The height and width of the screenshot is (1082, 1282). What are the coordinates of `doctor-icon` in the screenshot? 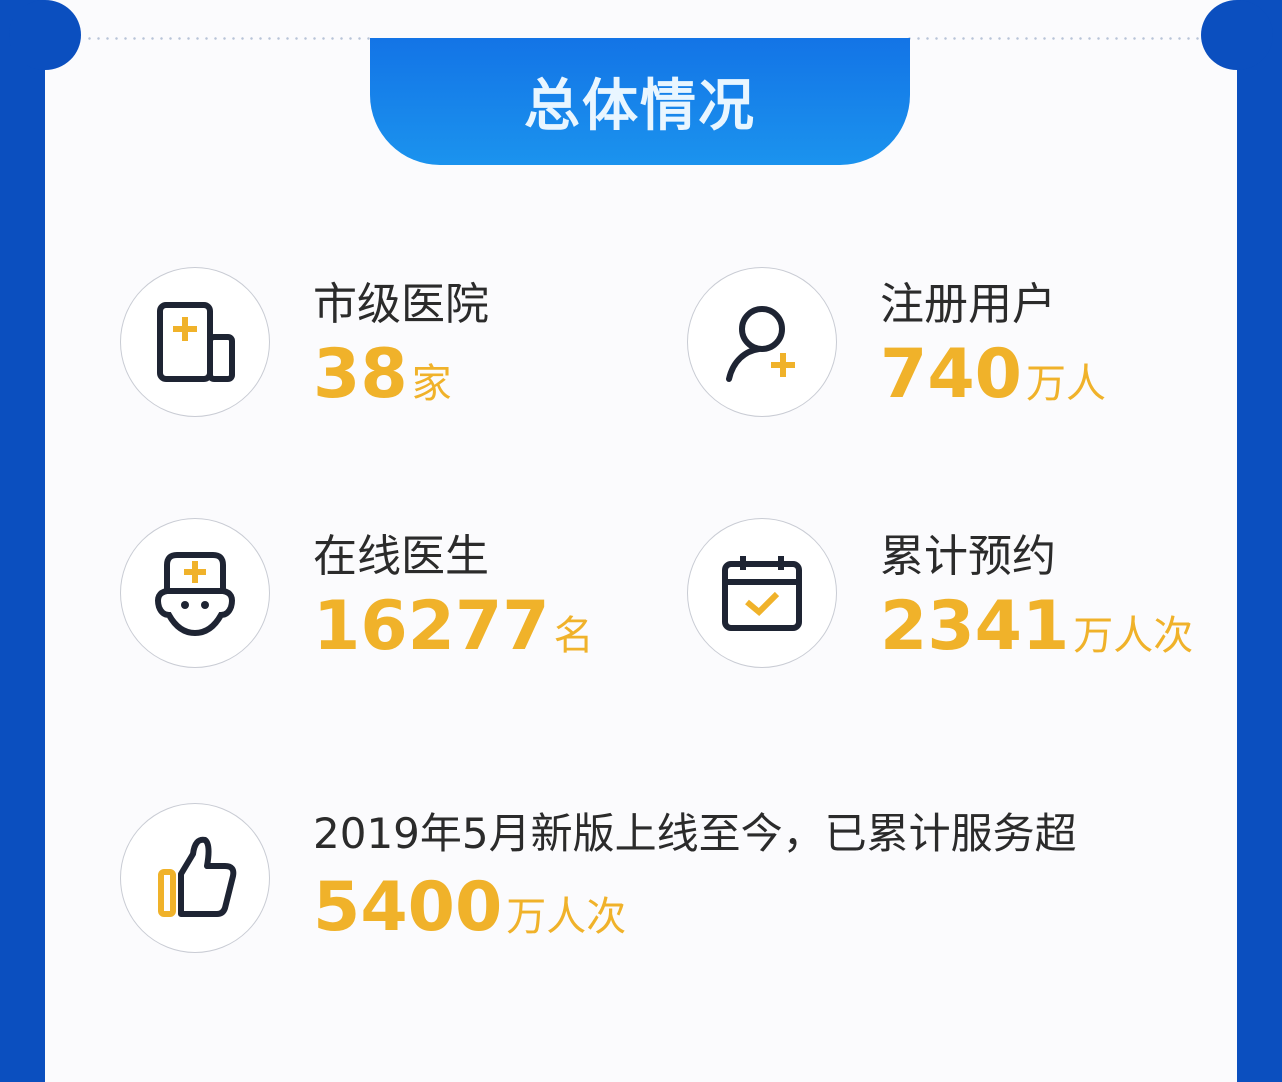 It's located at (195, 593).